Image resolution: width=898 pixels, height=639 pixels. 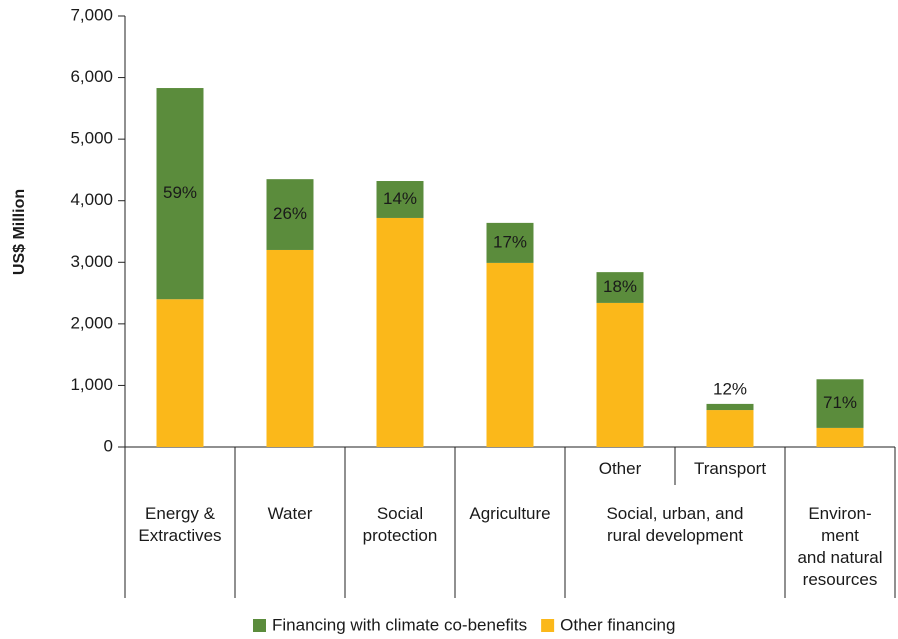 I want to click on category-label: Environ- ment and natural resources, so click(x=840, y=546).